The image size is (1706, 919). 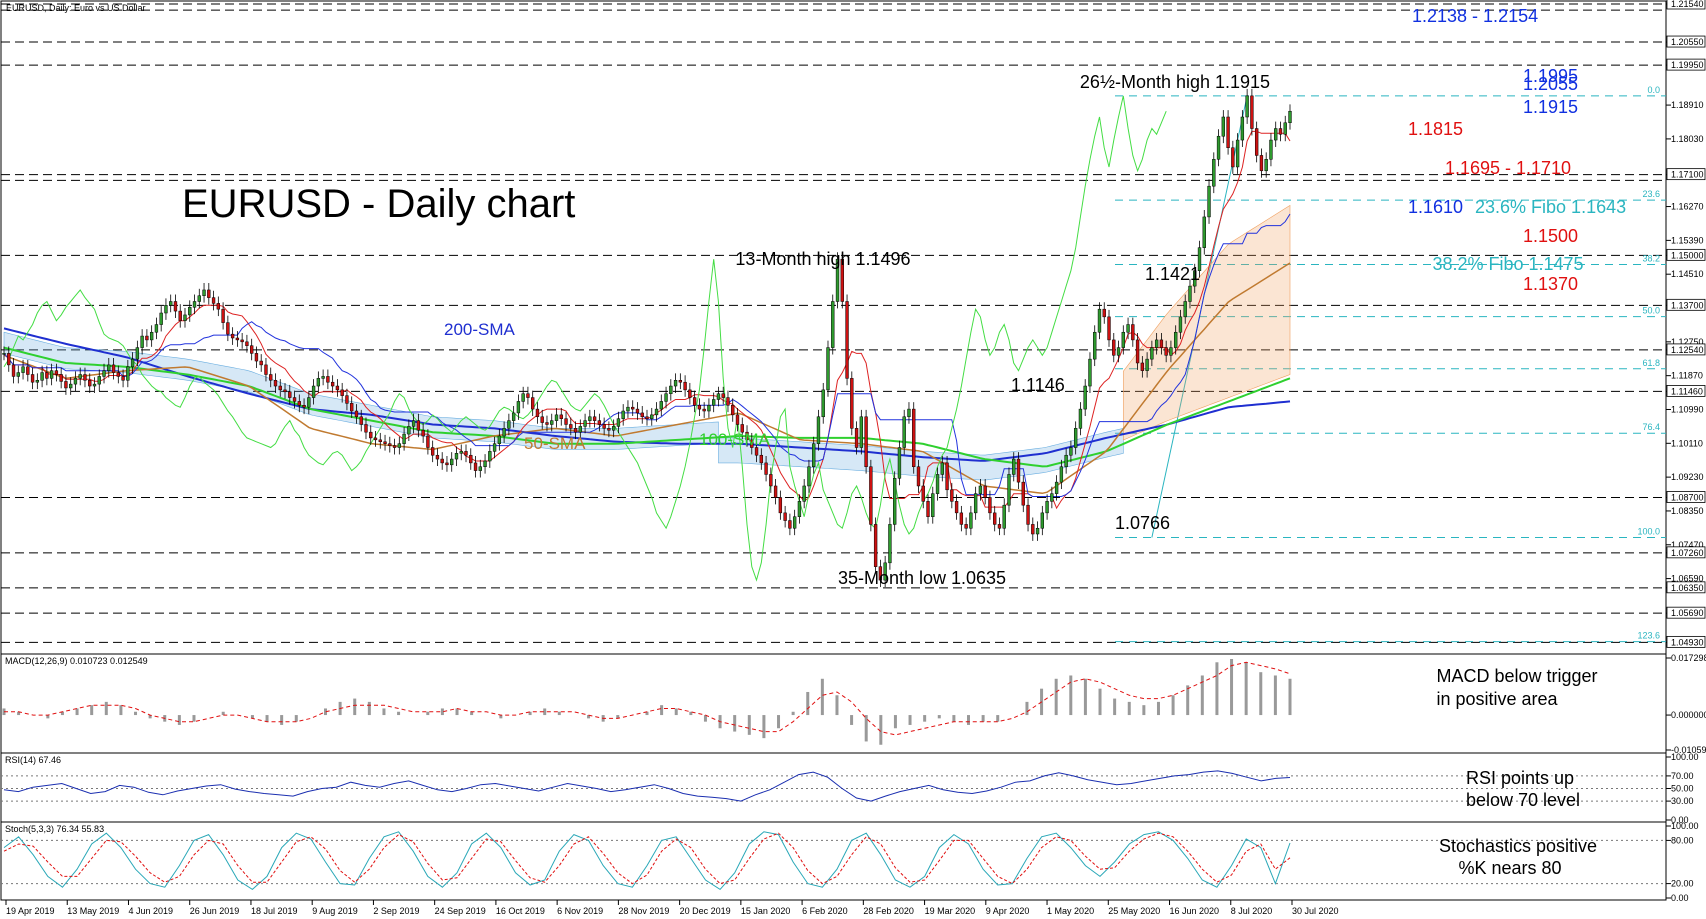 What do you see at coordinates (1687, 409) in the screenshot?
I see `price-tick-label: 1.10990` at bounding box center [1687, 409].